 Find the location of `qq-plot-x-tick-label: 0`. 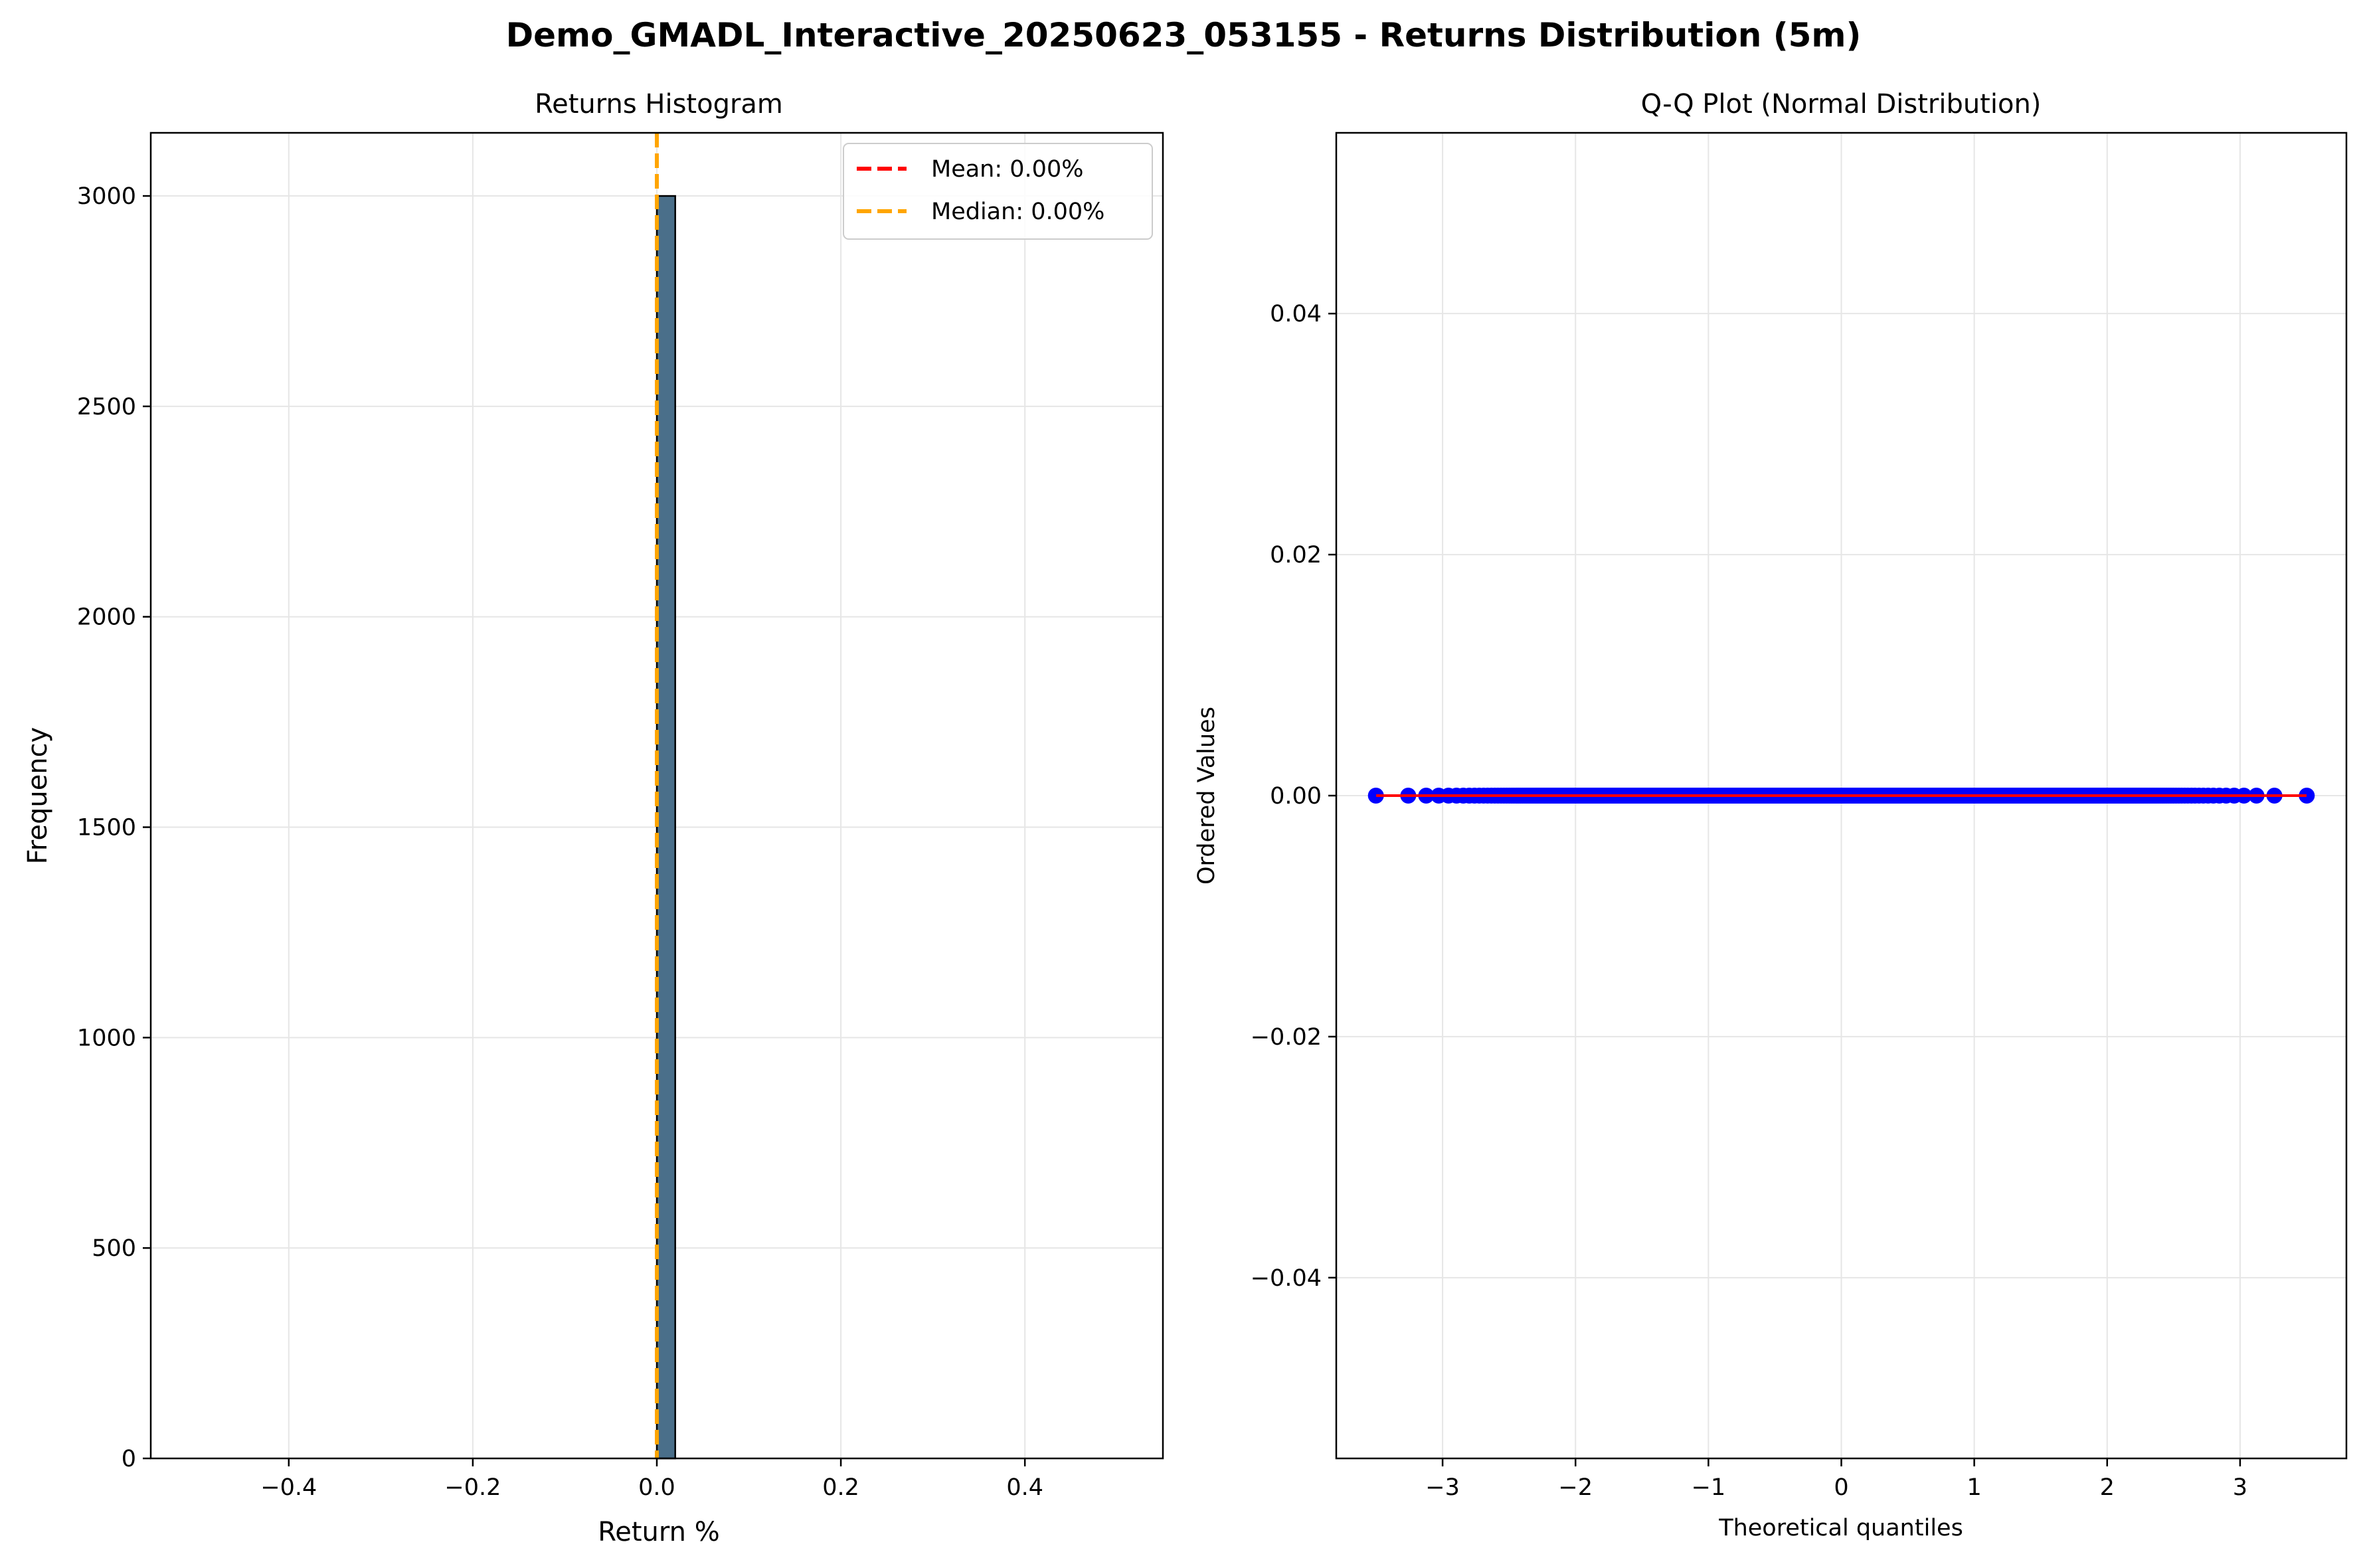

qq-plot-x-tick-label: 0 is located at coordinates (1841, 1487).